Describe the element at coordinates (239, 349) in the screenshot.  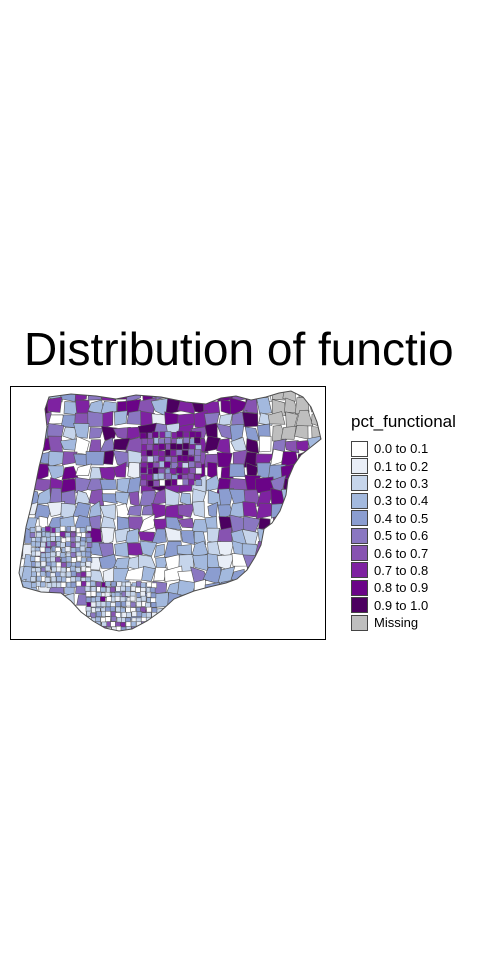
I see `map-title: Distribution of functio` at that location.